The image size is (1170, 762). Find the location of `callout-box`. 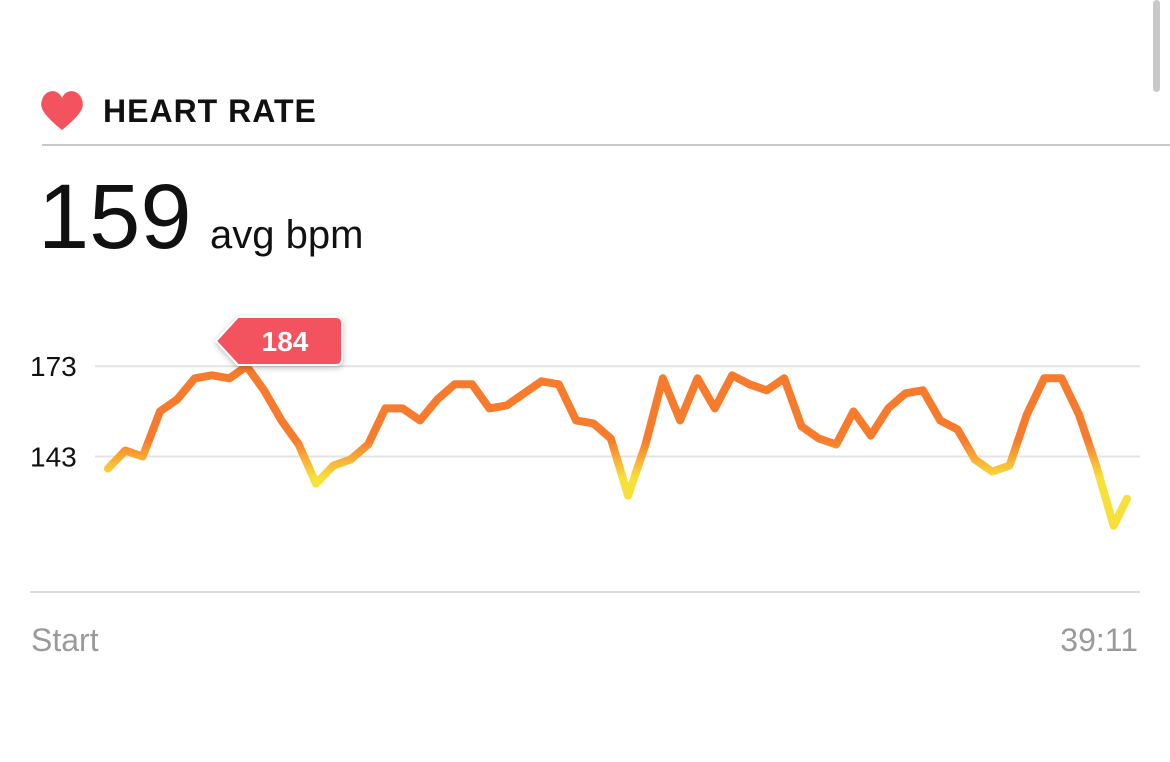

callout-box is located at coordinates (278, 341).